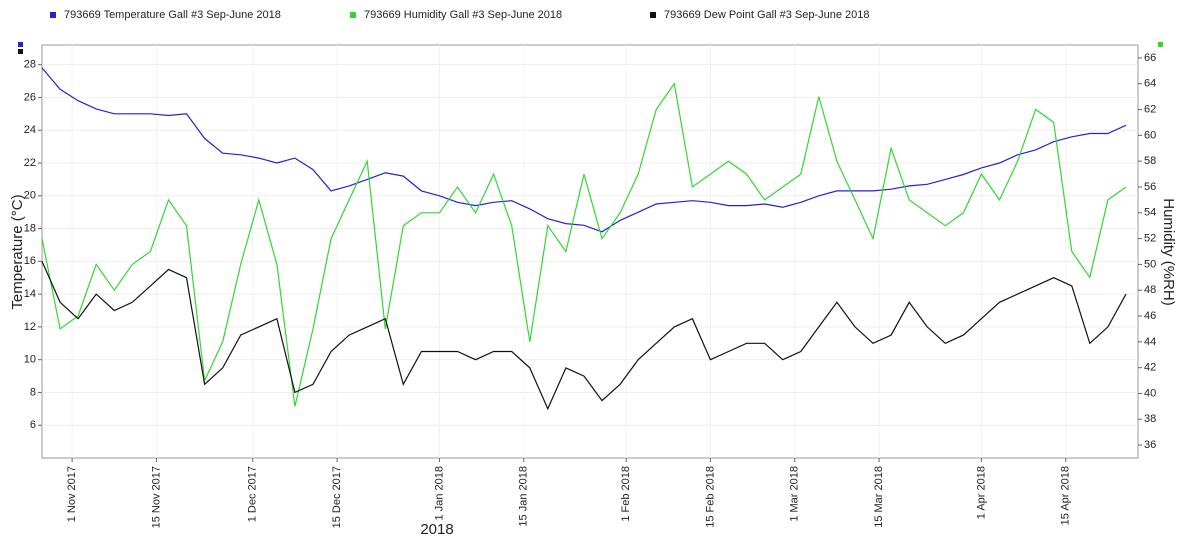 The height and width of the screenshot is (542, 1178). What do you see at coordinates (1150, 109) in the screenshot?
I see `y2-tick-label: 62` at bounding box center [1150, 109].